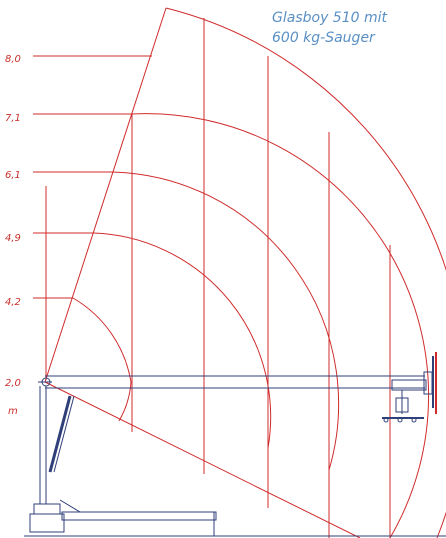 This screenshot has height=538, width=446. I want to click on lifter-arm, so click(409, 385).